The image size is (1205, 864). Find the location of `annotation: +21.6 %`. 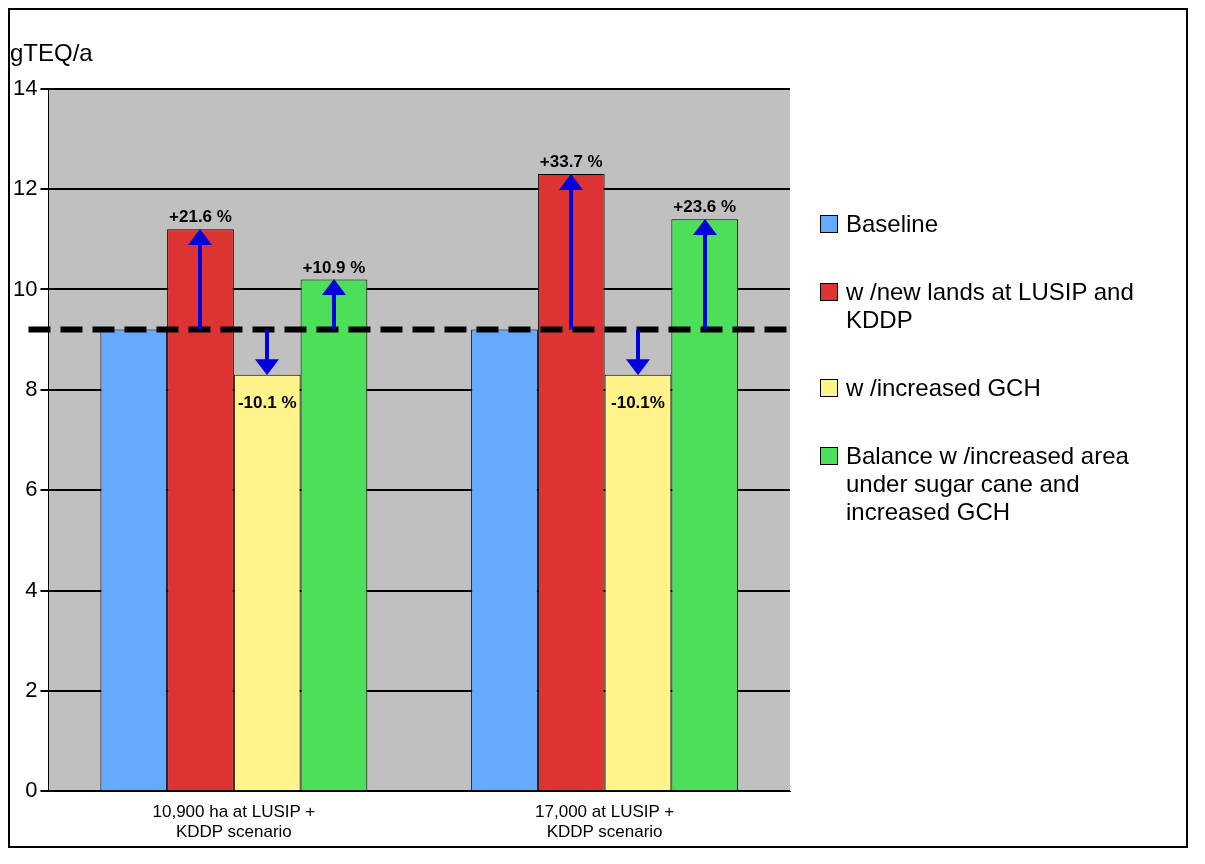

annotation: +21.6 % is located at coordinates (200, 217).